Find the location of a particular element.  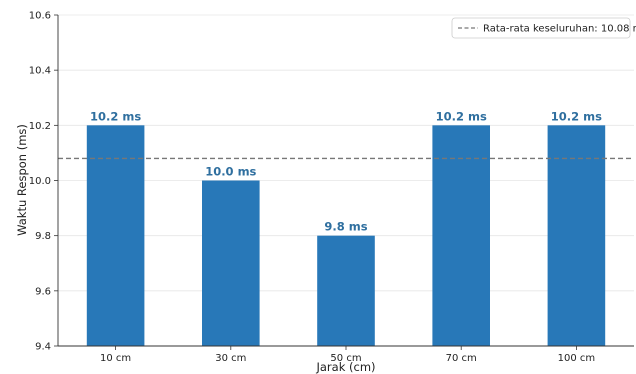

legend-box is located at coordinates (541, 28).